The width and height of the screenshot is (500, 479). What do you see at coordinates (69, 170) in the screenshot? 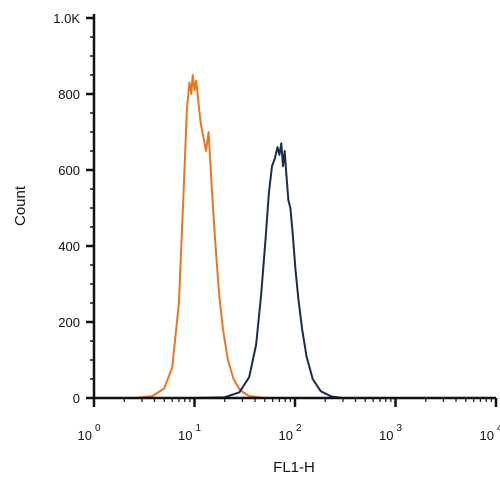
I see `y-tick-label: 600` at bounding box center [69, 170].